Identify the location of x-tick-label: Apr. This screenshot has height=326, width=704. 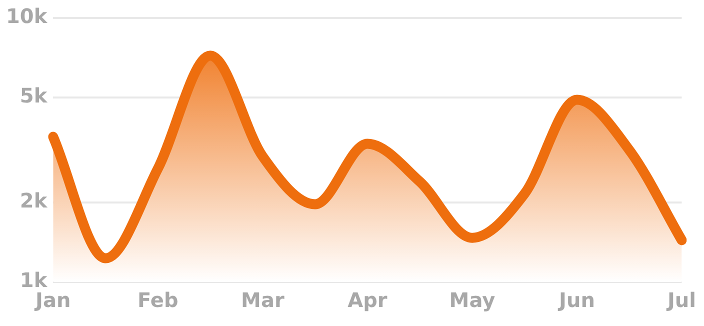
(368, 300).